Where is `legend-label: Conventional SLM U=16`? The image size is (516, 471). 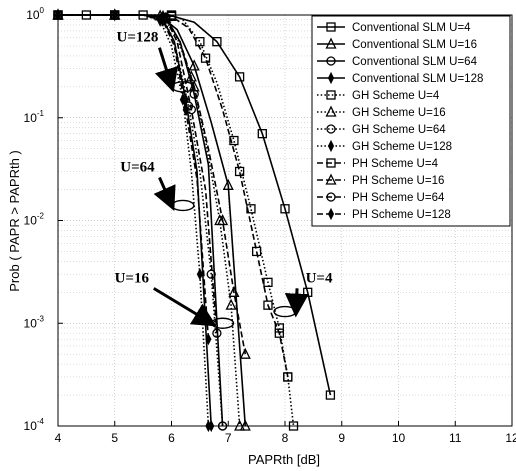
legend-label: Conventional SLM U=16 is located at coordinates (414, 45).